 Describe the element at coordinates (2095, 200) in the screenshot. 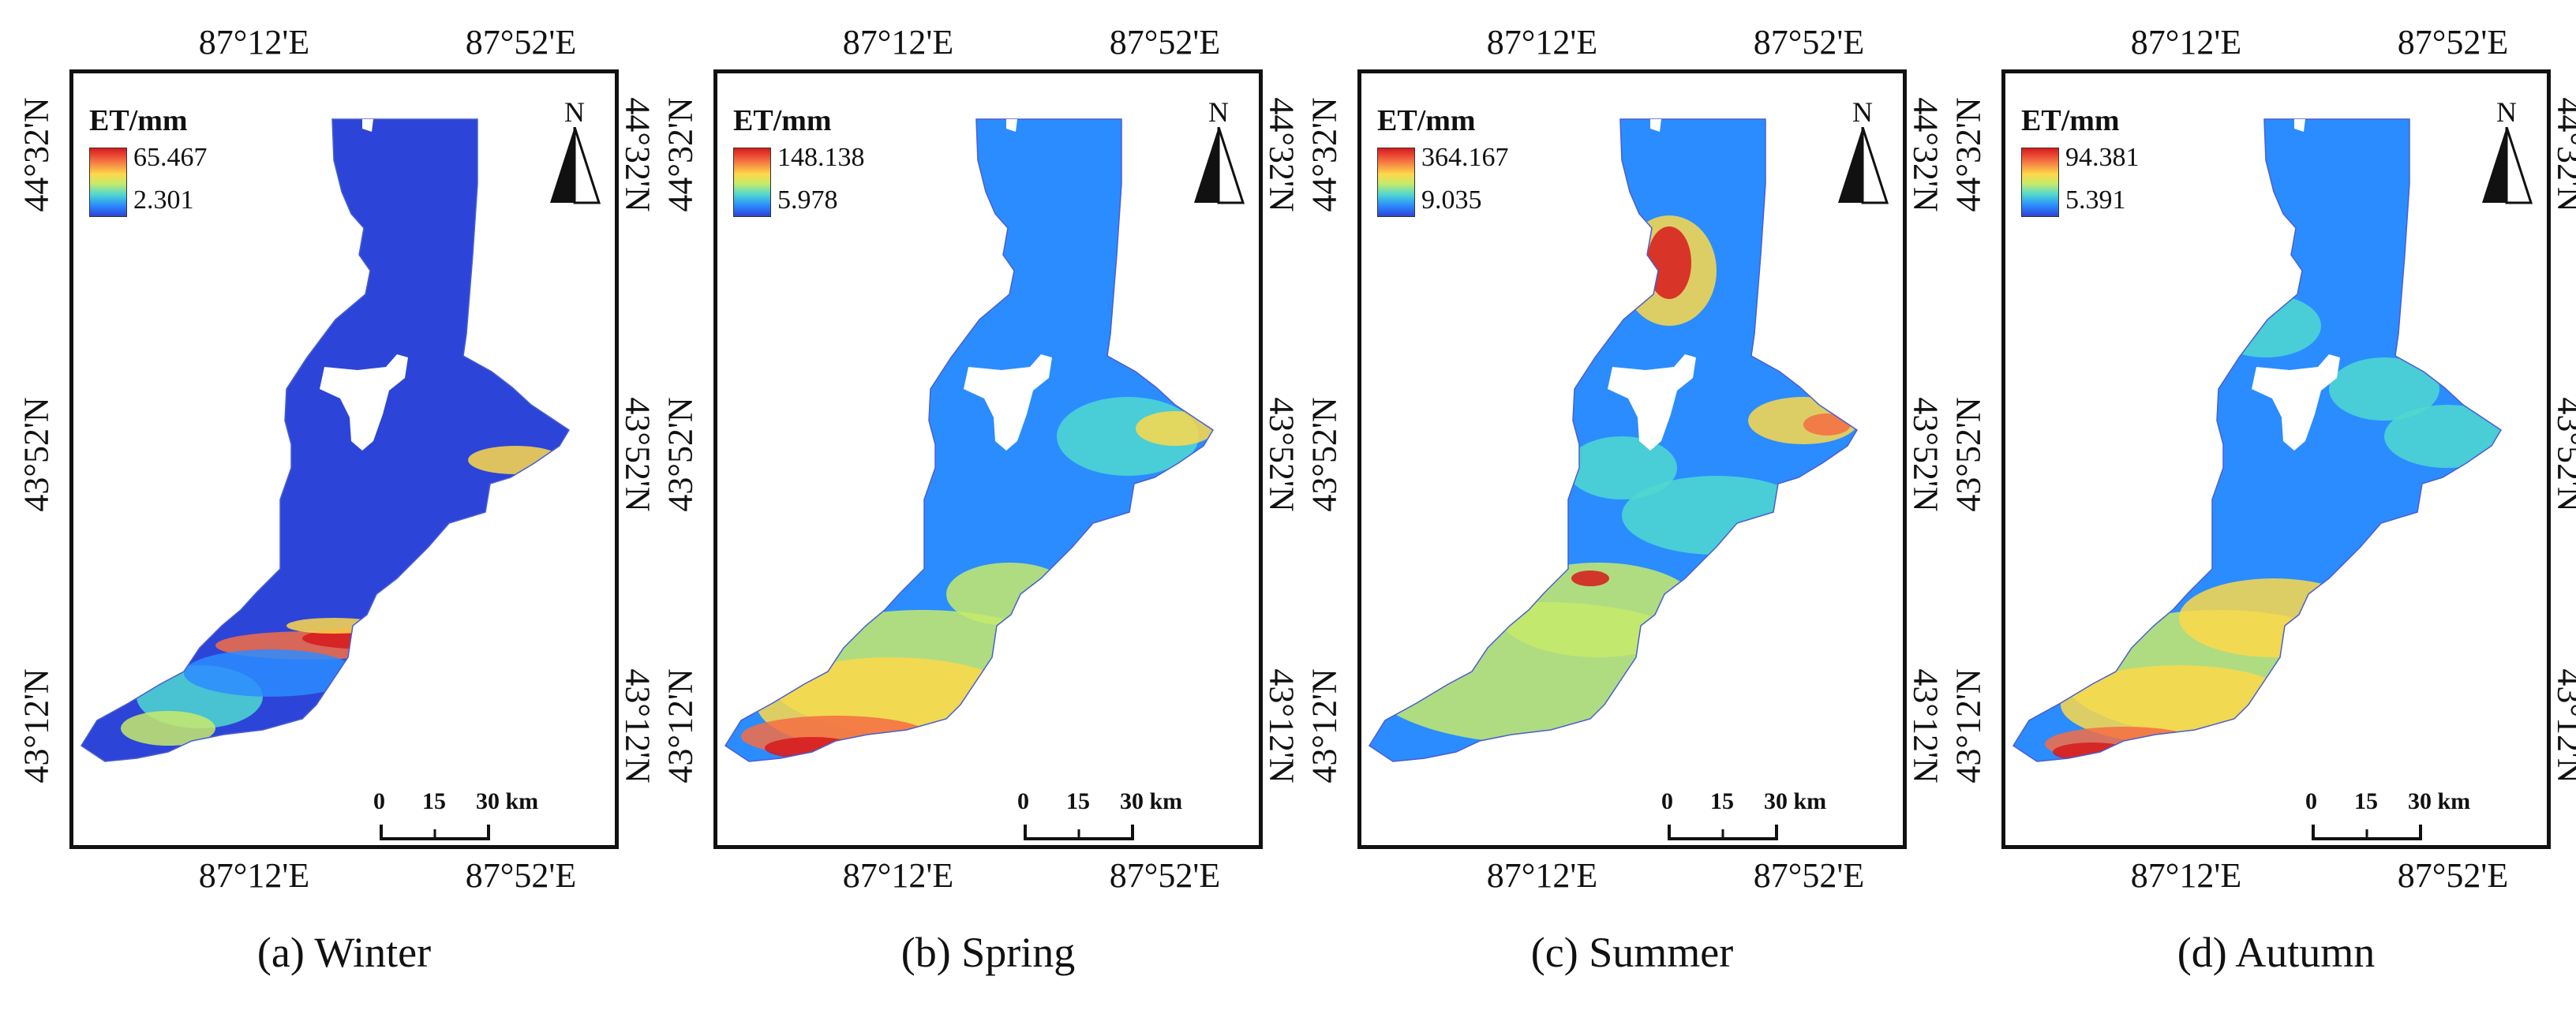

I see `legend-min-value: 5.391` at that location.